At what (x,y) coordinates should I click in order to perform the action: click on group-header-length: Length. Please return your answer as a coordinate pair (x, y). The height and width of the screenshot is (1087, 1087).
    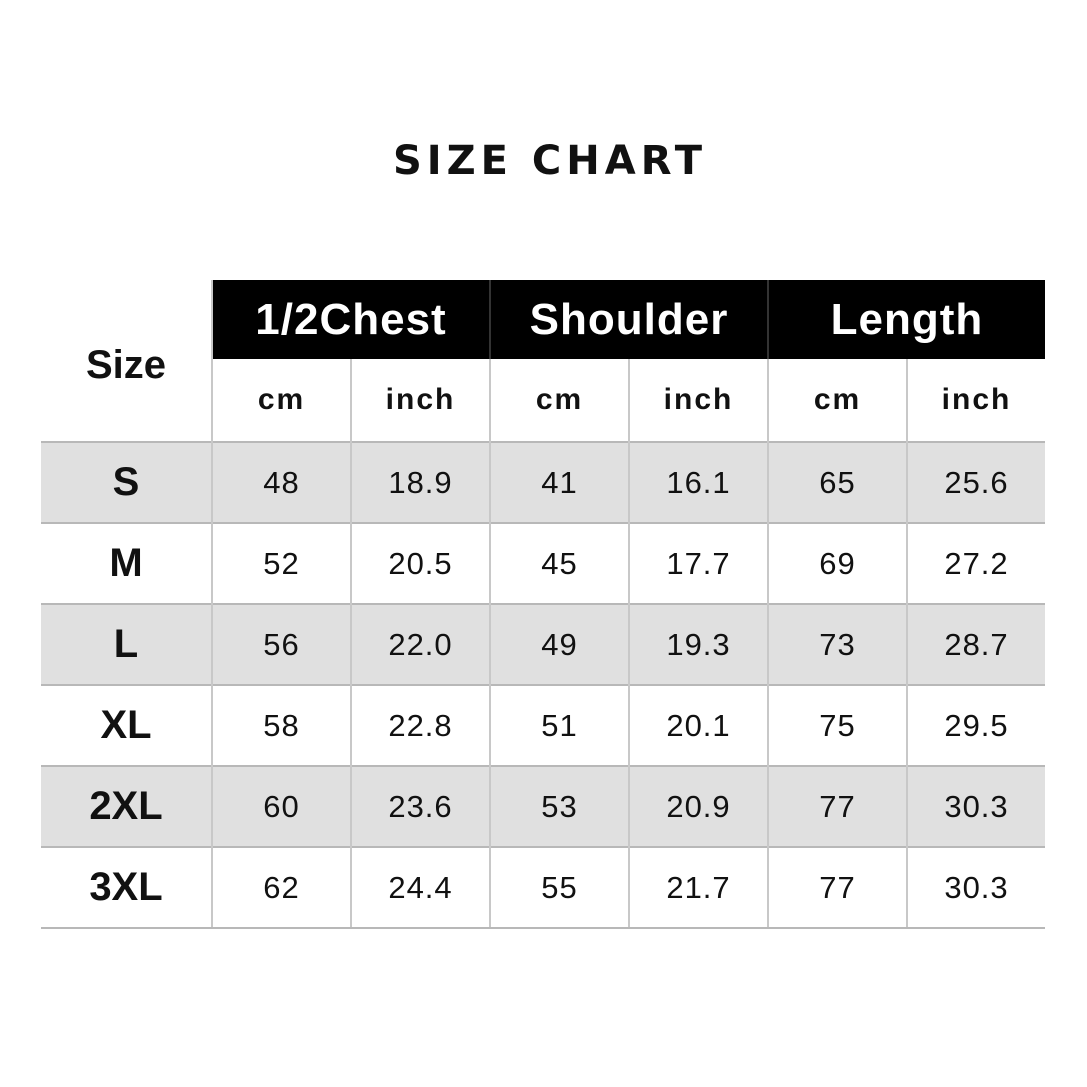
    Looking at the image, I should click on (906, 319).